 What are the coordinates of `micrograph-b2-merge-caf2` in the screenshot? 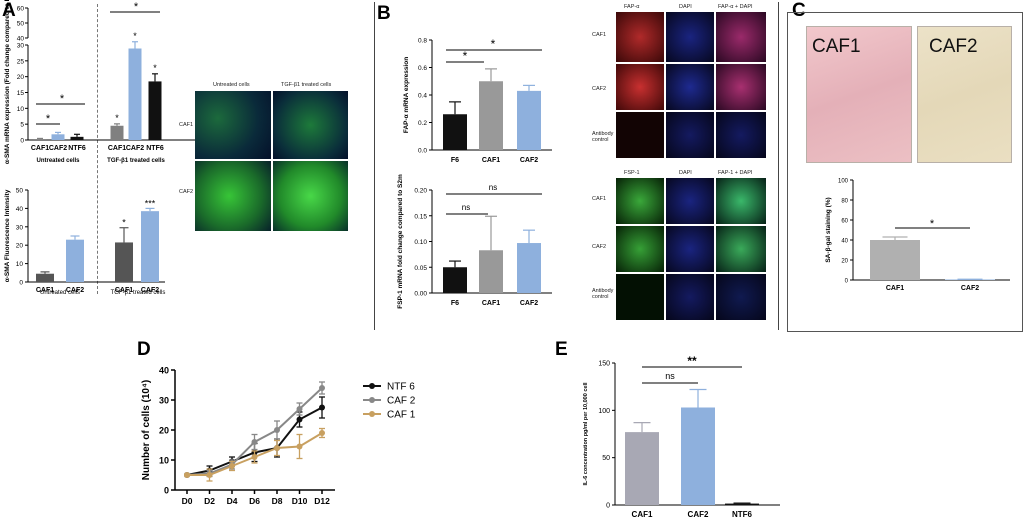 It's located at (741, 249).